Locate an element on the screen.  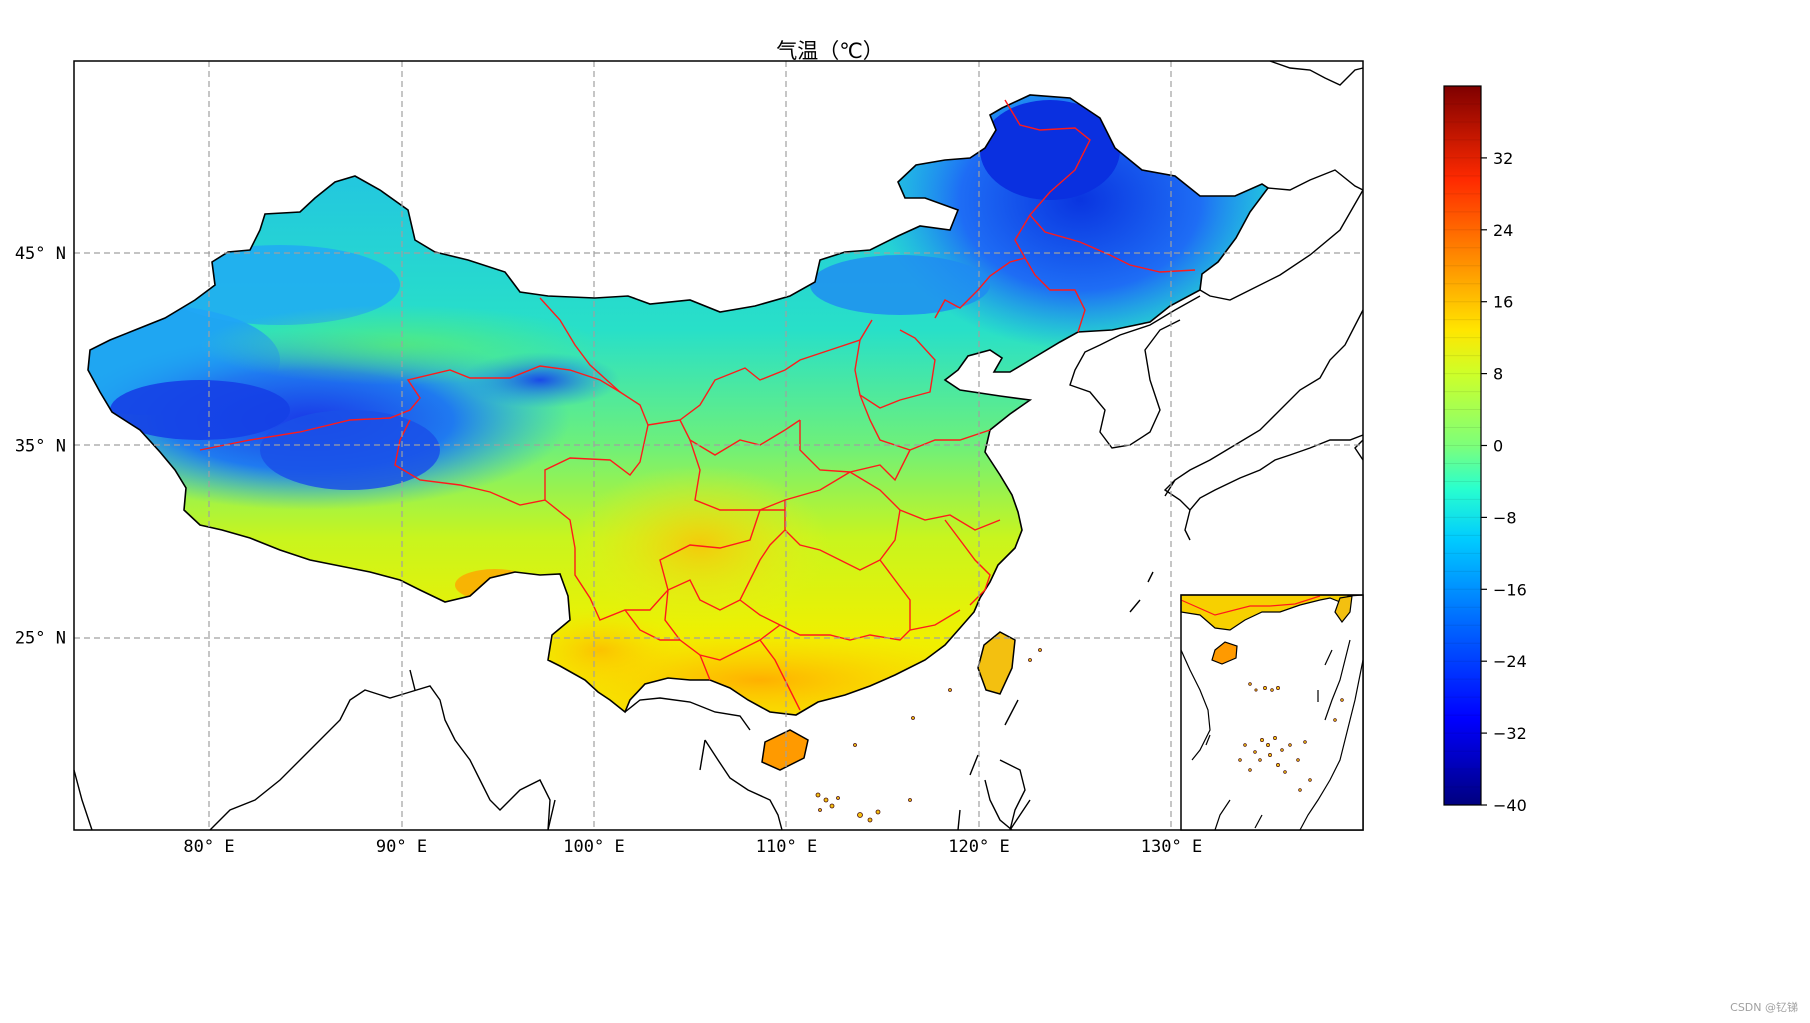
lon-tick-label: 90° E is located at coordinates (401, 847).